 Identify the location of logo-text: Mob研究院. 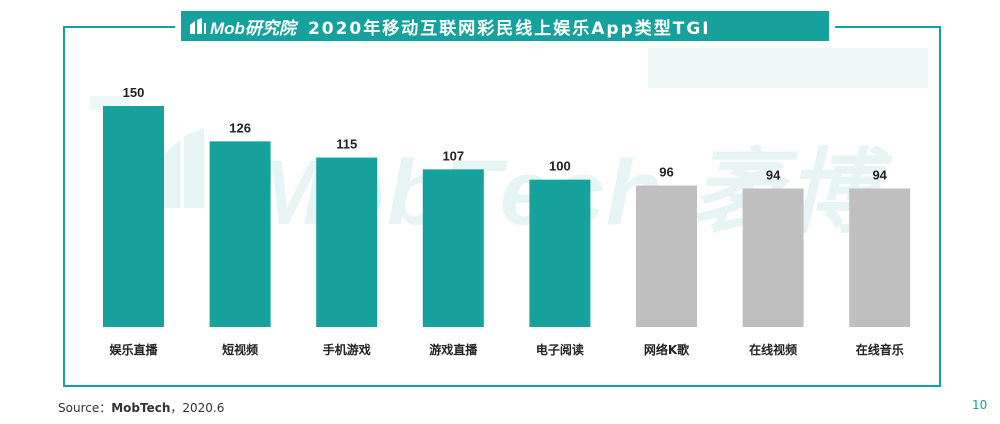
(253, 28).